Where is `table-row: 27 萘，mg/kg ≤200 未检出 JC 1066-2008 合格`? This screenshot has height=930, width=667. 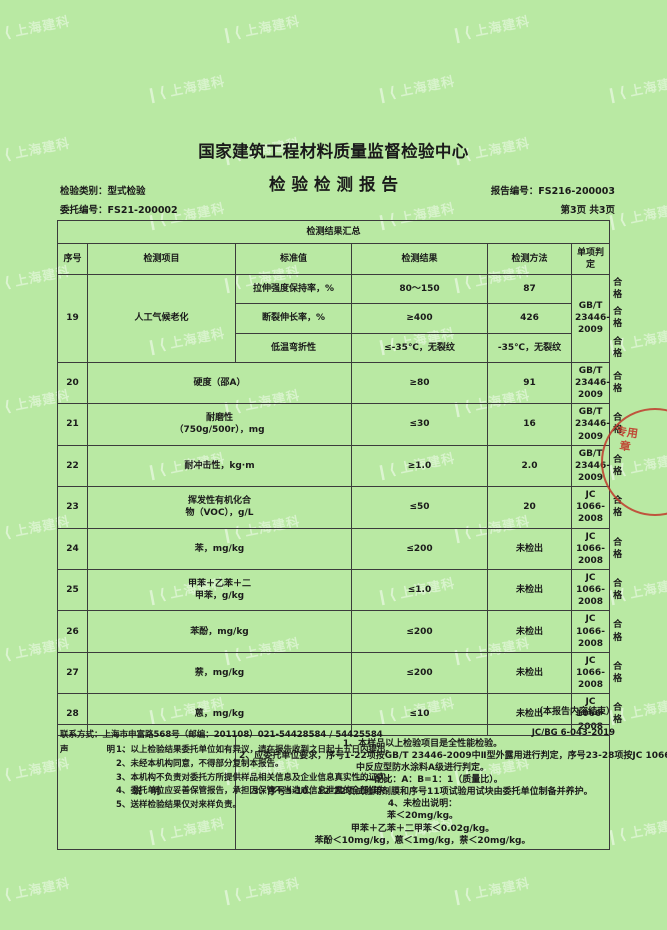 table-row: 27 萘，mg/kg ≤200 未检出 JC 1066-2008 合格 is located at coordinates (339, 673).